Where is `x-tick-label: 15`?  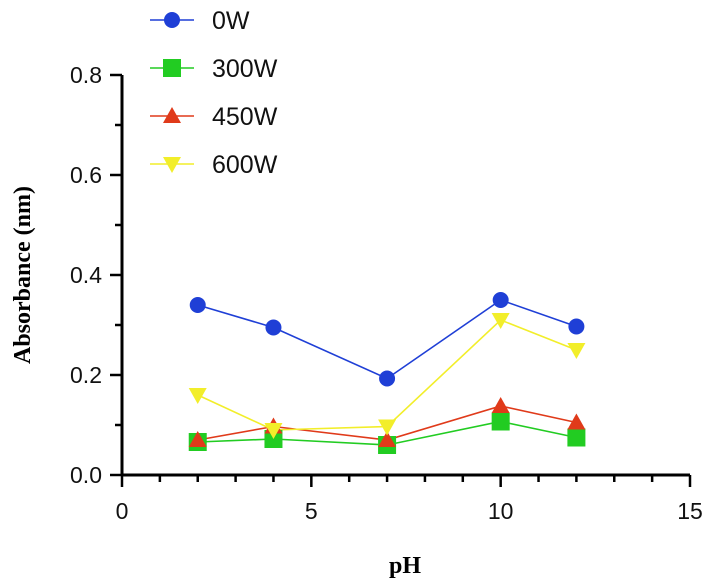 x-tick-label: 15 is located at coordinates (690, 511).